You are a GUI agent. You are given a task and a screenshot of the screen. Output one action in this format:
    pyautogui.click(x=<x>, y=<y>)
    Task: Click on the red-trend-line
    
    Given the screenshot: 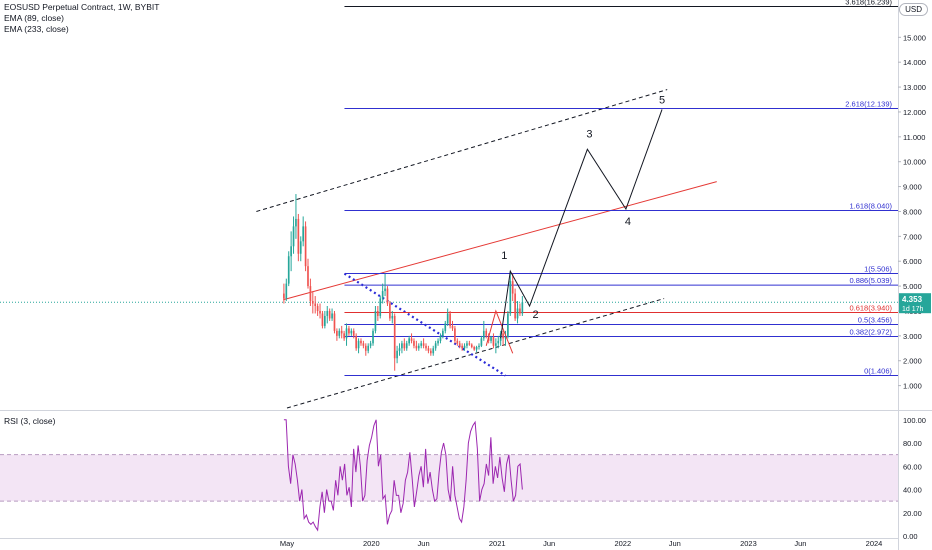 What is the action you would take?
    pyautogui.click(x=500, y=241)
    